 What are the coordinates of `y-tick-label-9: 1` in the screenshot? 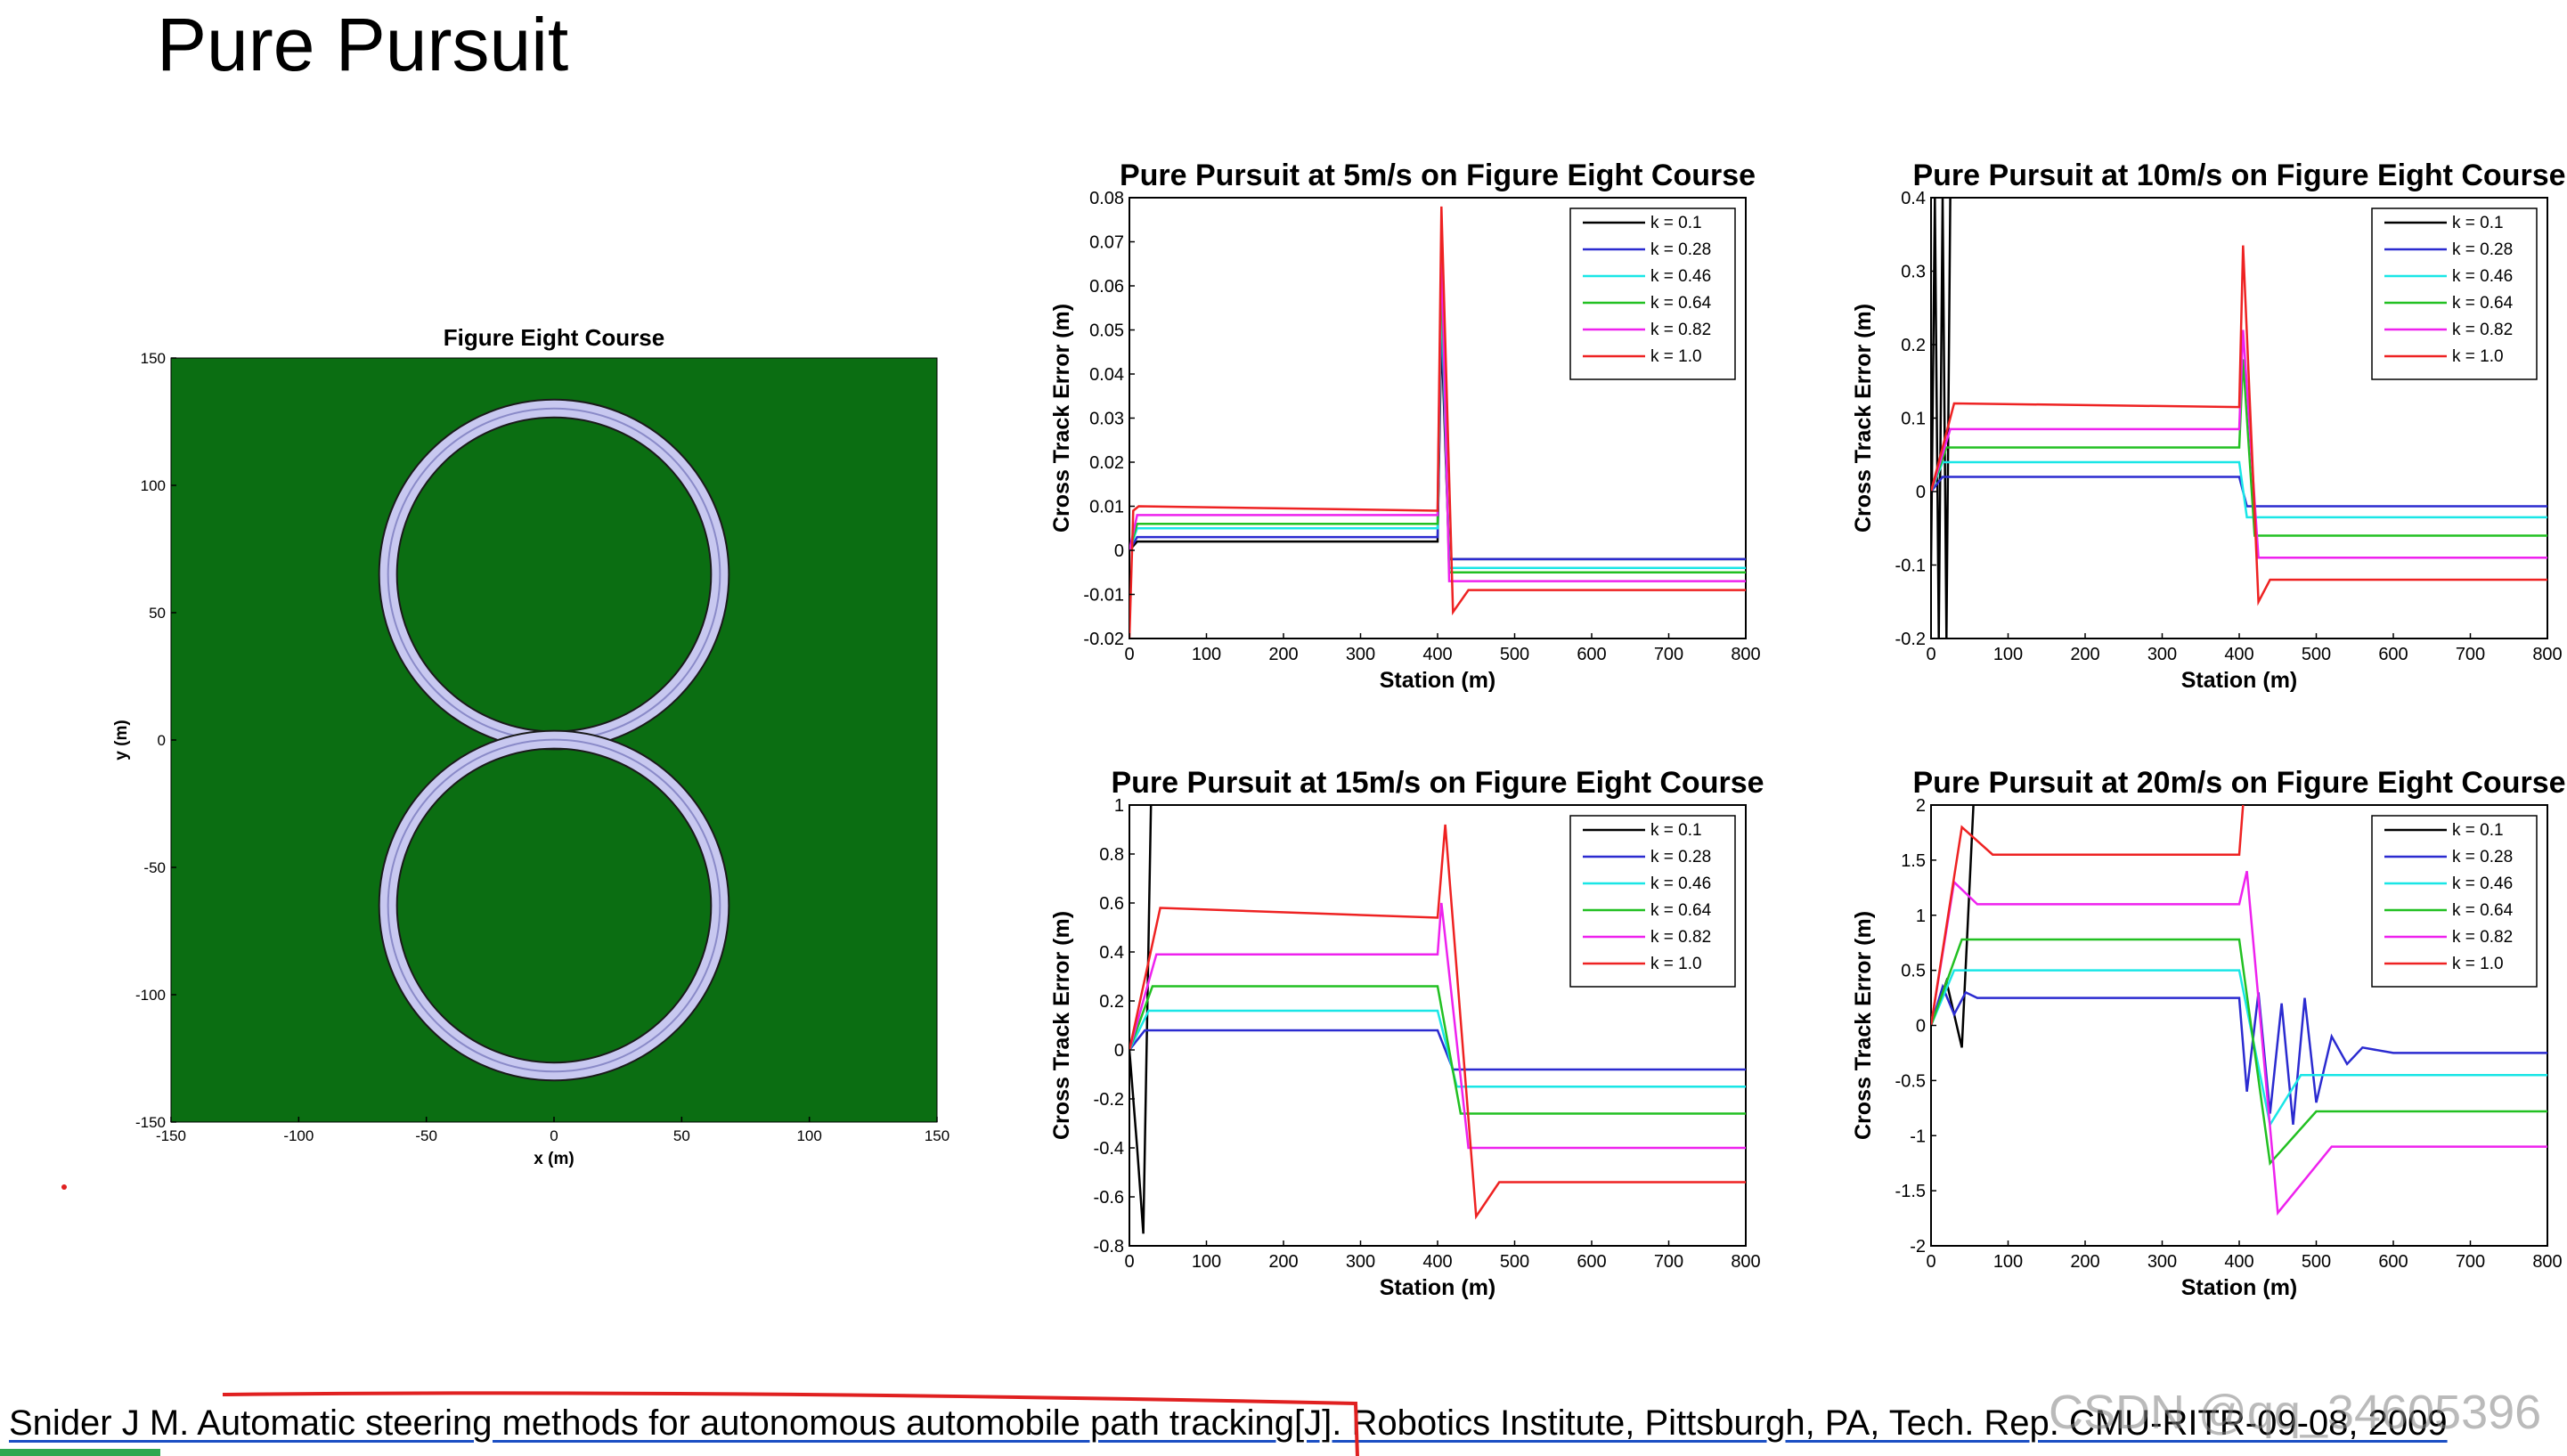 It's located at (1119, 806).